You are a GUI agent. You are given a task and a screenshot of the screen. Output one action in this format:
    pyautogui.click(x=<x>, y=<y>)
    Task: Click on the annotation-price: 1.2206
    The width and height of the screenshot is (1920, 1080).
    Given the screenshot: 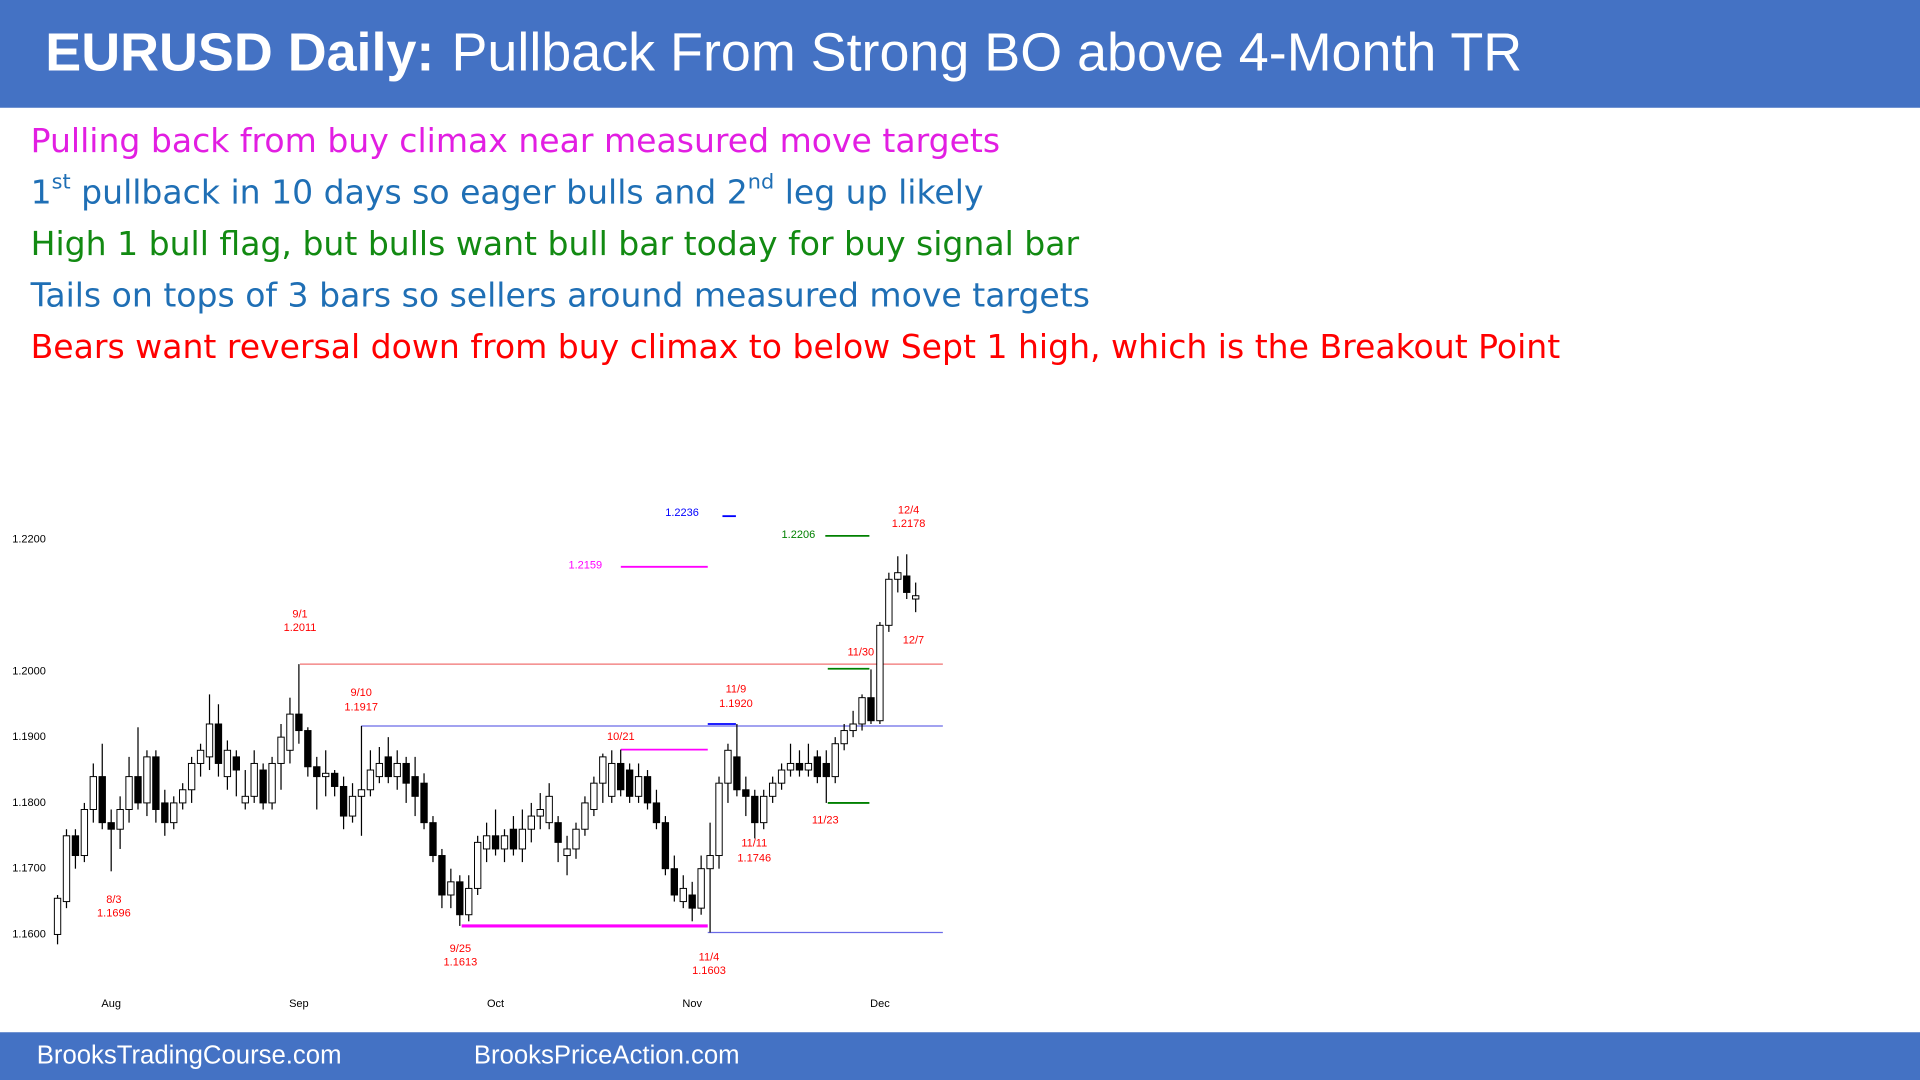 What is the action you would take?
    pyautogui.click(x=799, y=535)
    